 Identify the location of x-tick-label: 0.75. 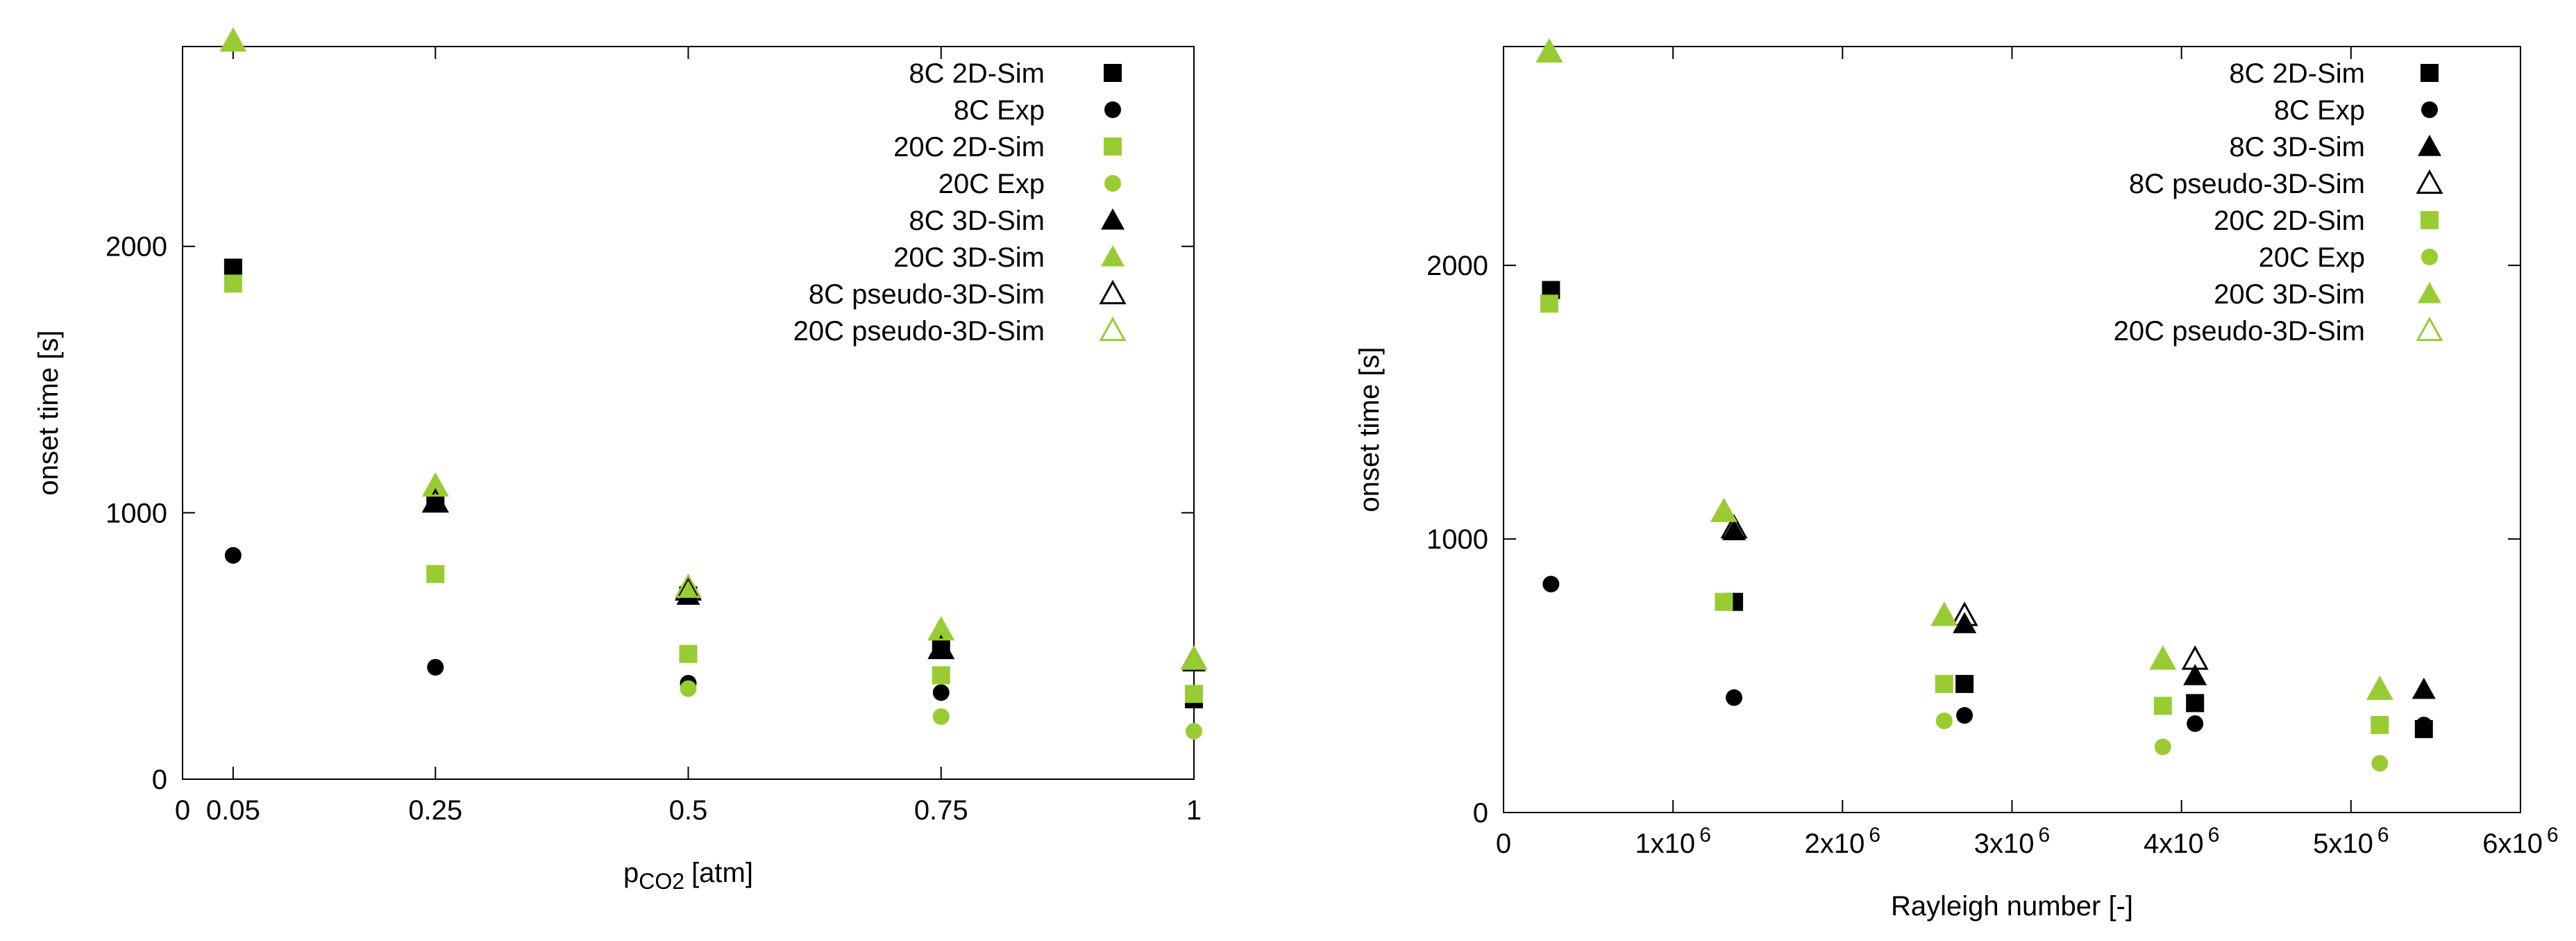
(941, 810).